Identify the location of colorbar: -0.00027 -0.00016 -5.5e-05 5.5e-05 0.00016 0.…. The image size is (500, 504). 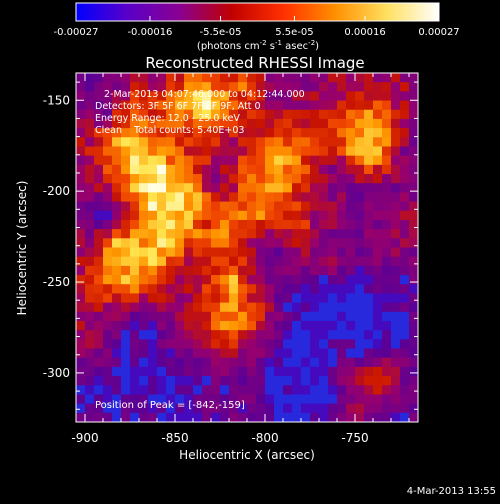
(257, 27).